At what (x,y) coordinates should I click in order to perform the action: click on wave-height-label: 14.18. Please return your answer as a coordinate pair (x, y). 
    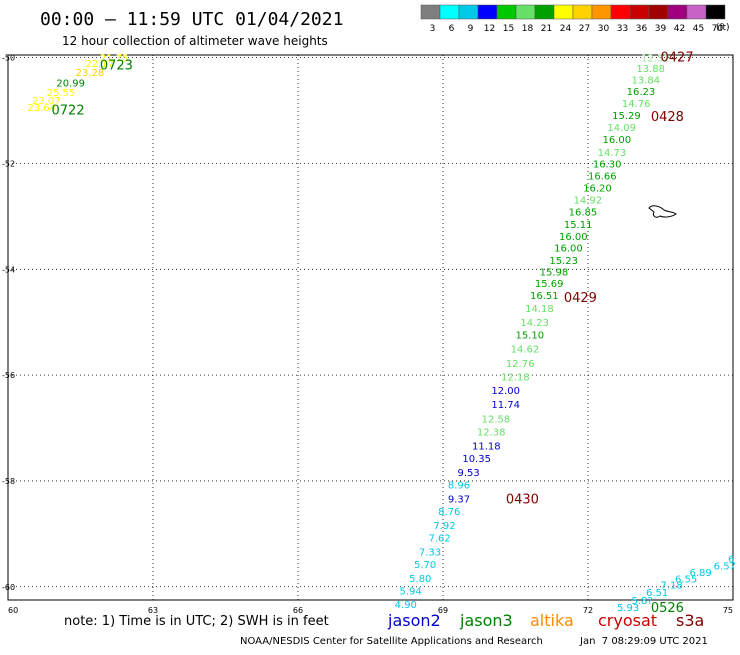
    Looking at the image, I should click on (539, 309).